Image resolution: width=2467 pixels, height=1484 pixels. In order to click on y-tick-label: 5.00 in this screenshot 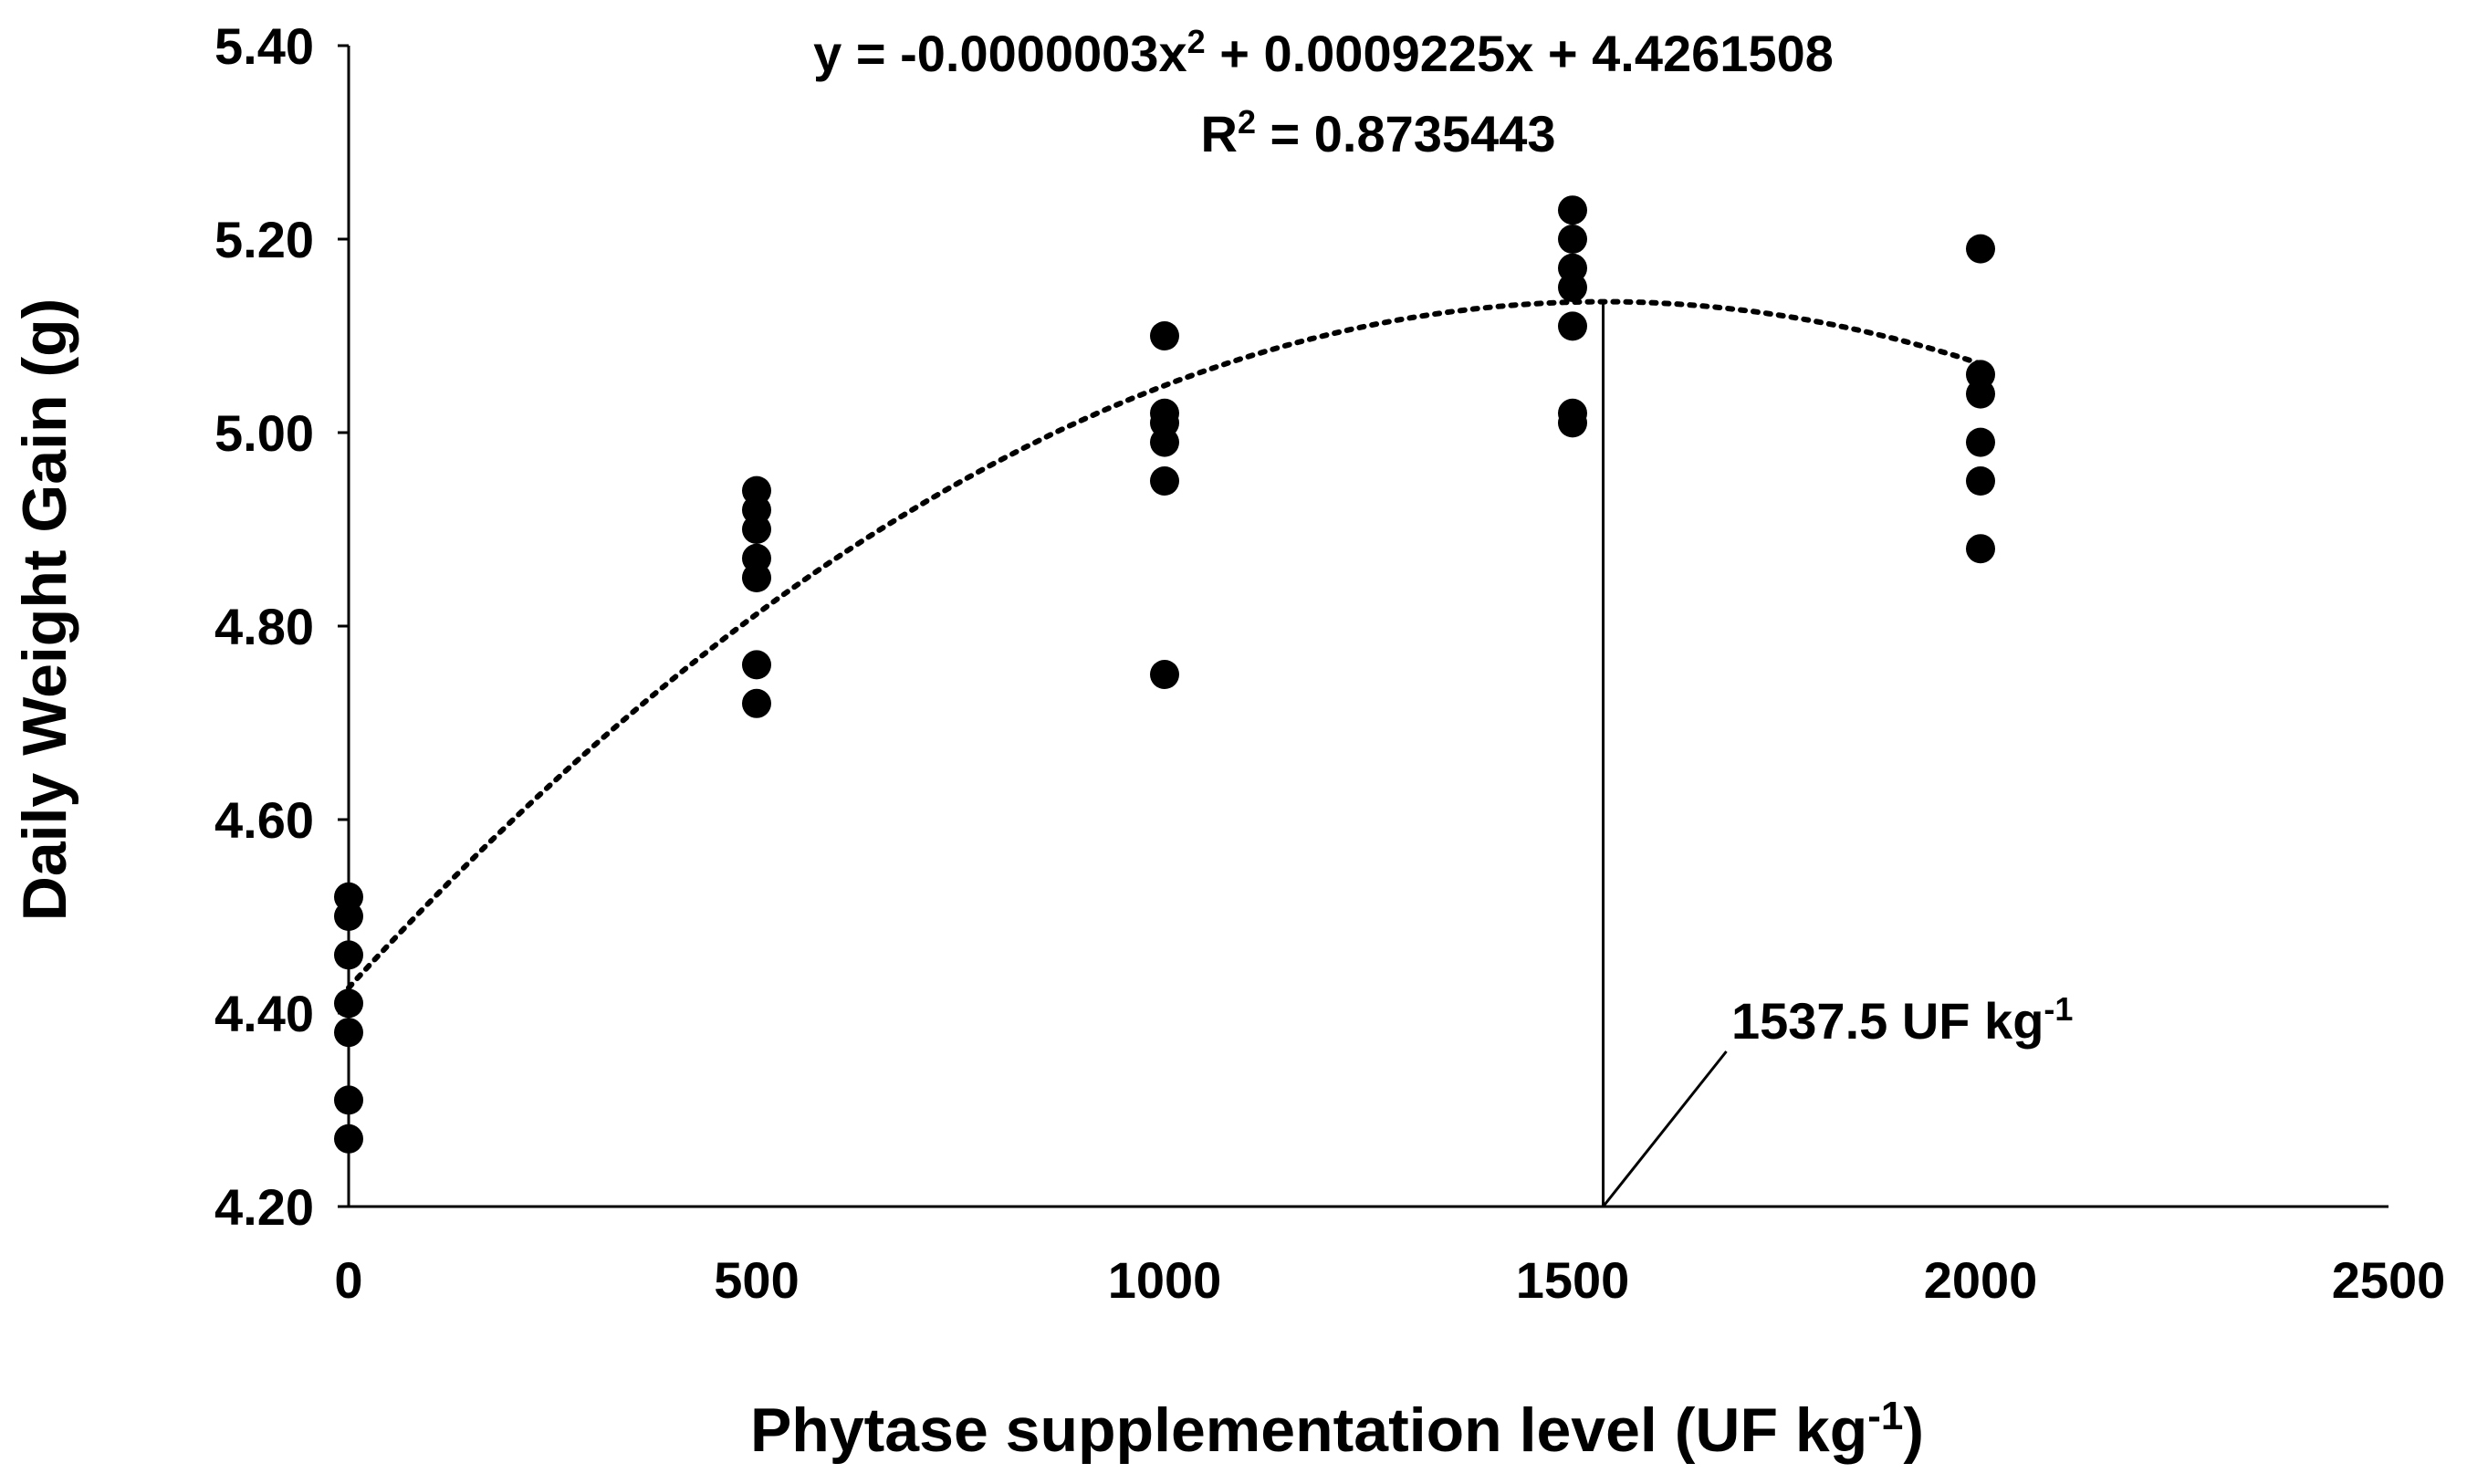, I will do `click(264, 433)`.